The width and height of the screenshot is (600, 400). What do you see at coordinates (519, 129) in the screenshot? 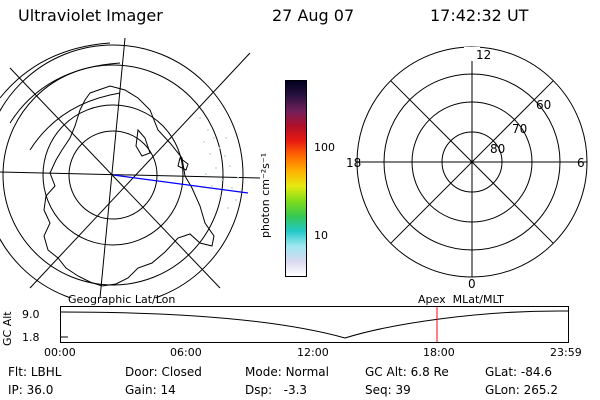
I see `lat-label-70: 70` at bounding box center [519, 129].